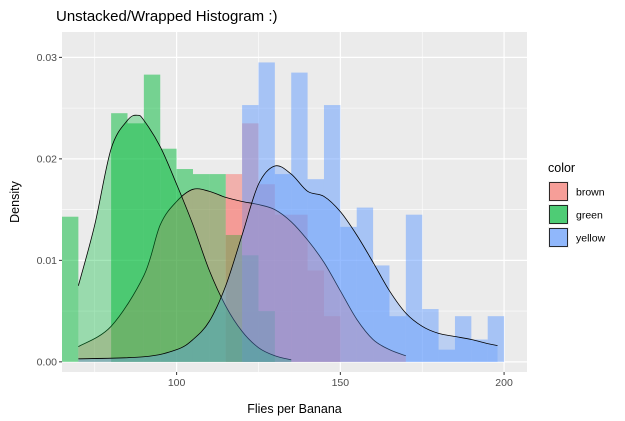 Image resolution: width=625 pixels, height=421 pixels. What do you see at coordinates (590, 193) in the screenshot?
I see `legend-label-brown: brown` at bounding box center [590, 193].